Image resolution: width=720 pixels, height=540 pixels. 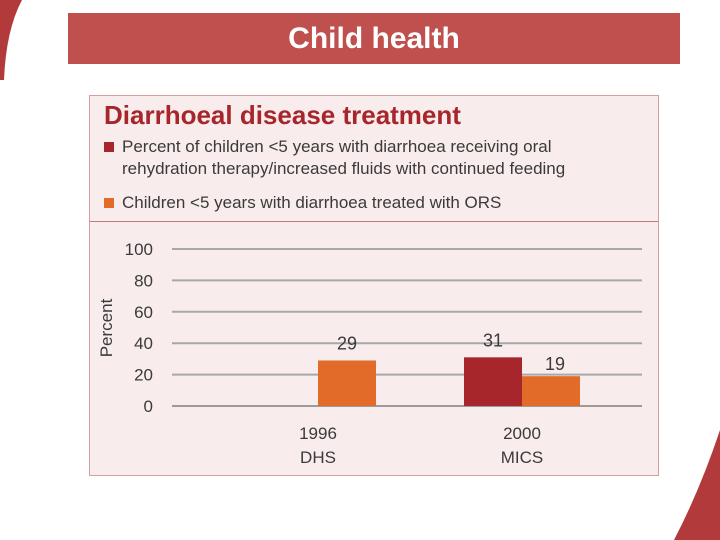 I want to click on x-tick-label: 2000, so click(x=522, y=433).